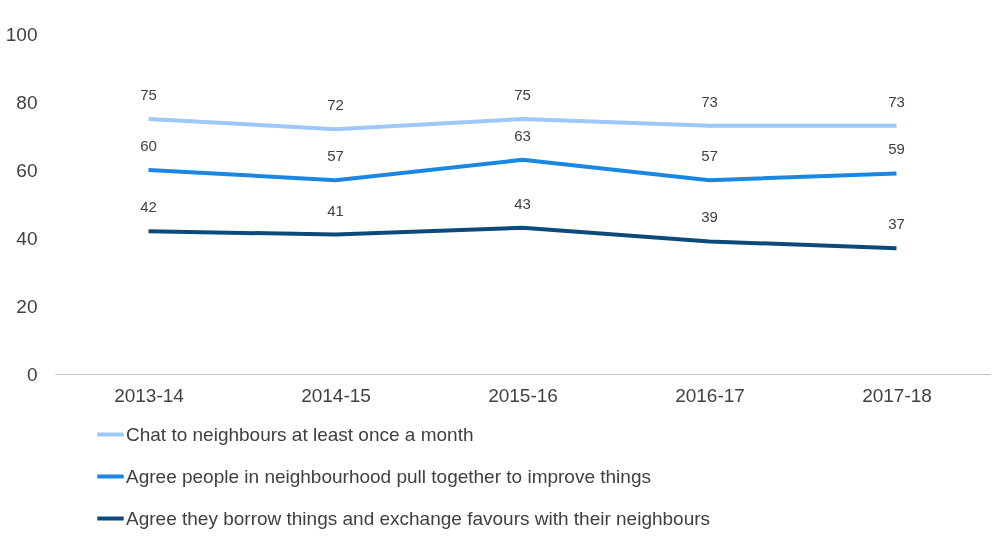 This screenshot has height=542, width=1006. What do you see at coordinates (336, 395) in the screenshot?
I see `x-tick-label: 2014-15` at bounding box center [336, 395].